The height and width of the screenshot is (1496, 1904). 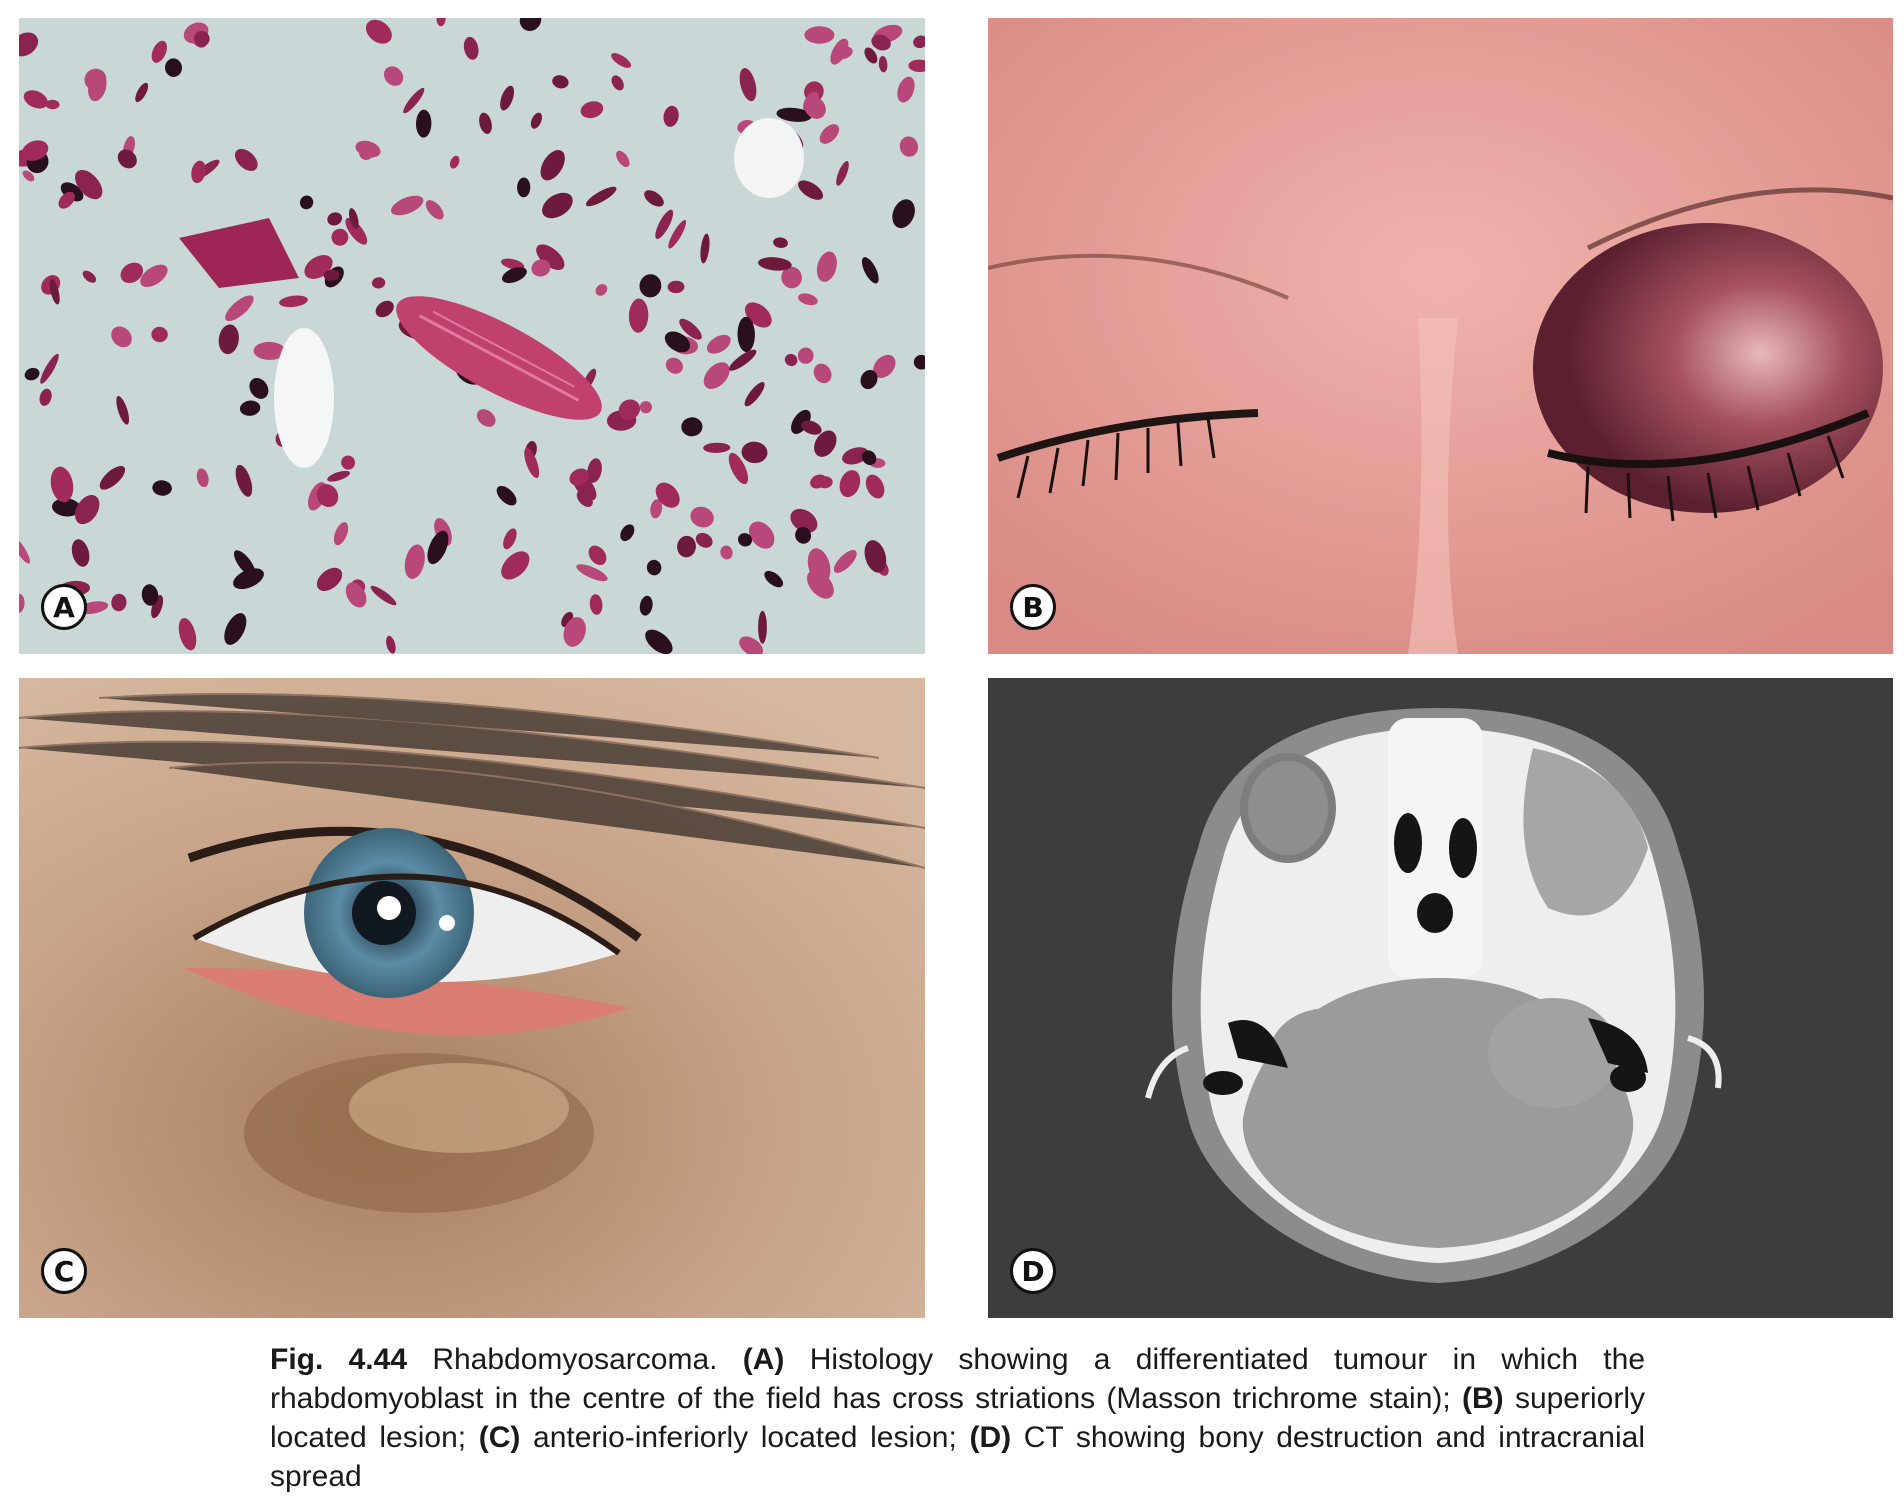 I want to click on caption-tag-b: (B), so click(x=1483, y=1398).